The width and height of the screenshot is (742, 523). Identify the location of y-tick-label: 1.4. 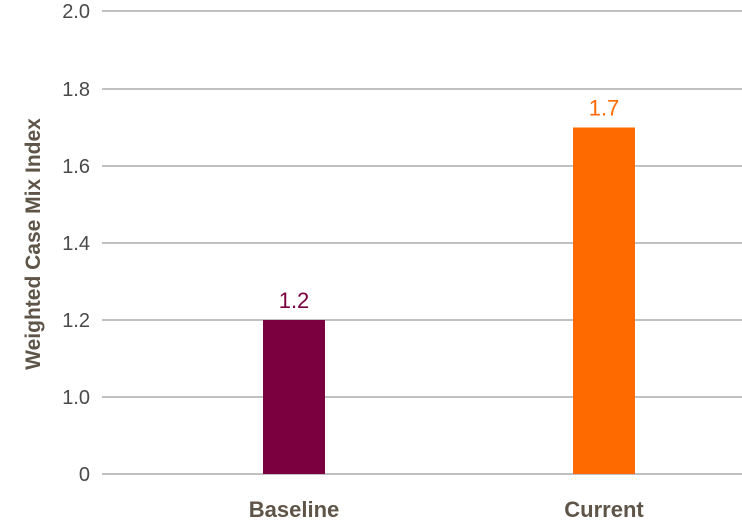
(76, 244).